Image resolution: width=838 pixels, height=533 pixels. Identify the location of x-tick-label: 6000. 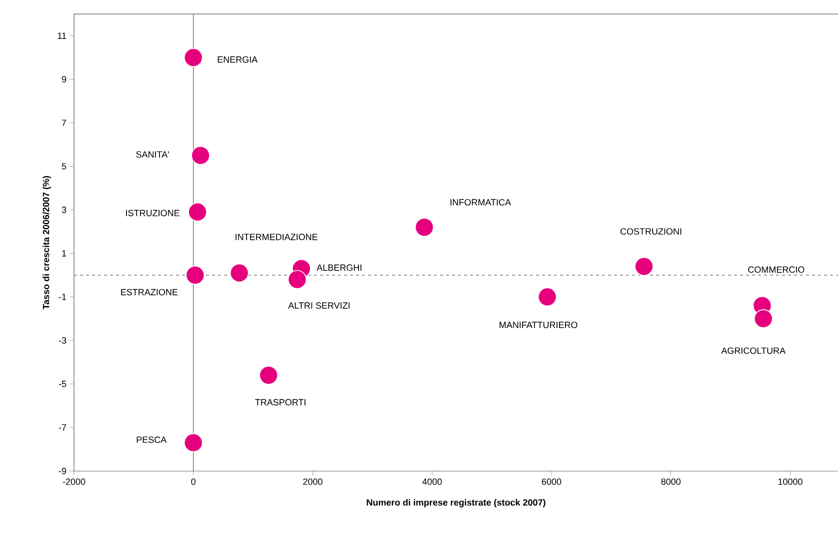
(552, 481).